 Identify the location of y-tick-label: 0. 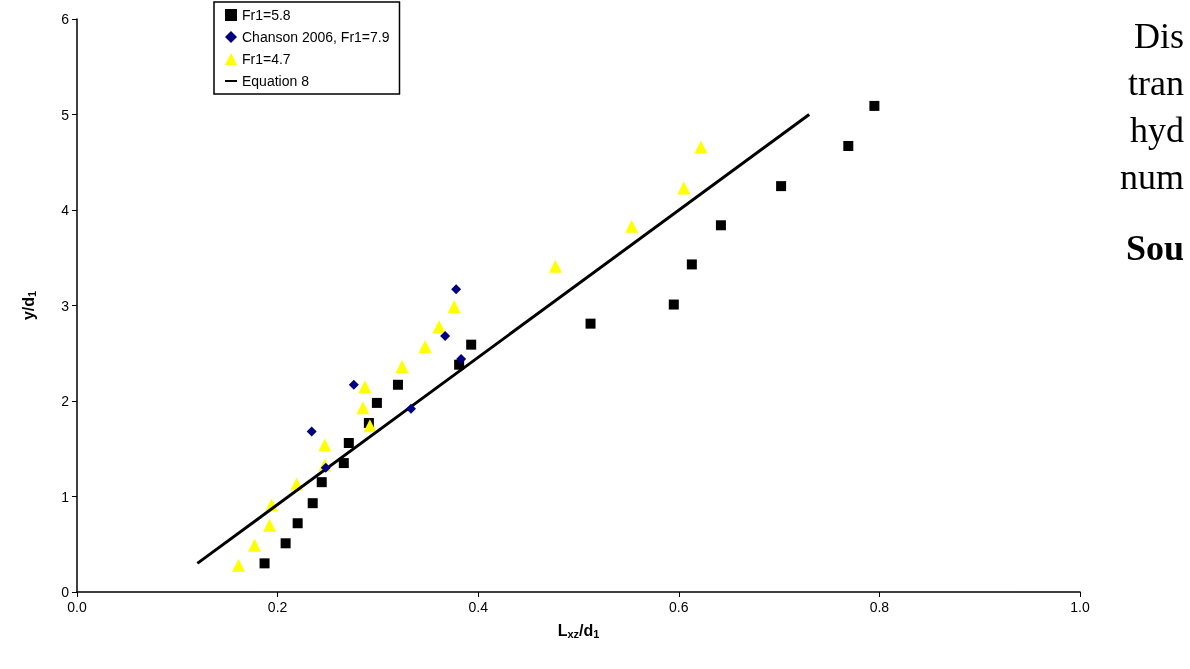
(65, 592).